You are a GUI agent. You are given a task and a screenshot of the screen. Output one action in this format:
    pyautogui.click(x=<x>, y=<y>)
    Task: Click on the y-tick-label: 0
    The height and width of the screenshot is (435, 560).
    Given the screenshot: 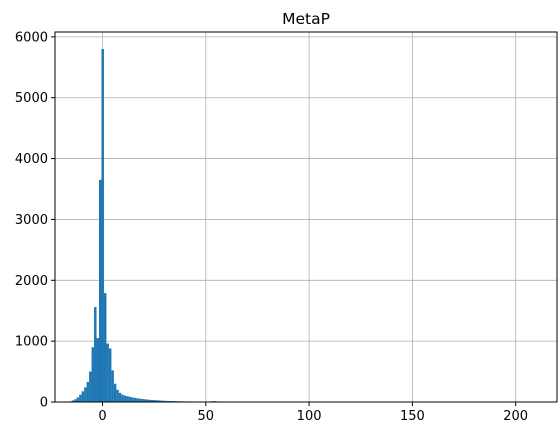 What is the action you would take?
    pyautogui.click(x=44, y=403)
    